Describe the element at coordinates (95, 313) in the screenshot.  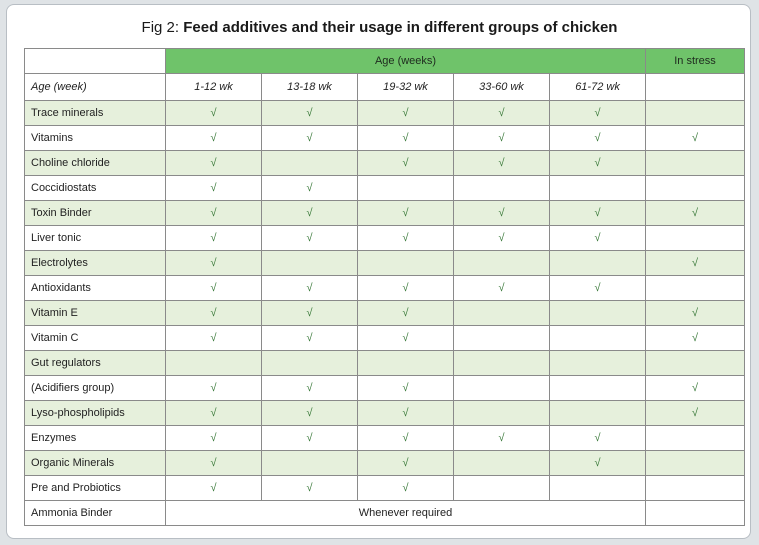
I see `row-label: Vitamin E` at that location.